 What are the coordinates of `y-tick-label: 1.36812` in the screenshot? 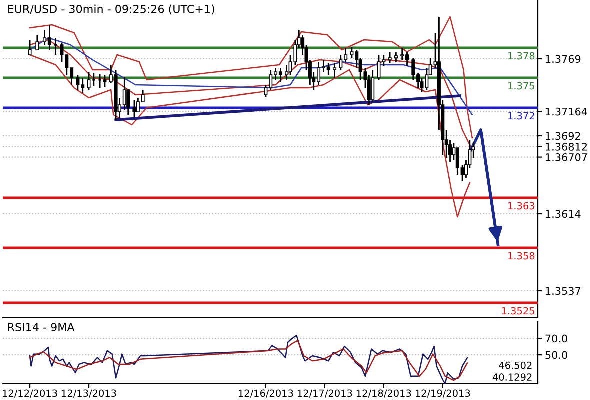 It's located at (566, 147).